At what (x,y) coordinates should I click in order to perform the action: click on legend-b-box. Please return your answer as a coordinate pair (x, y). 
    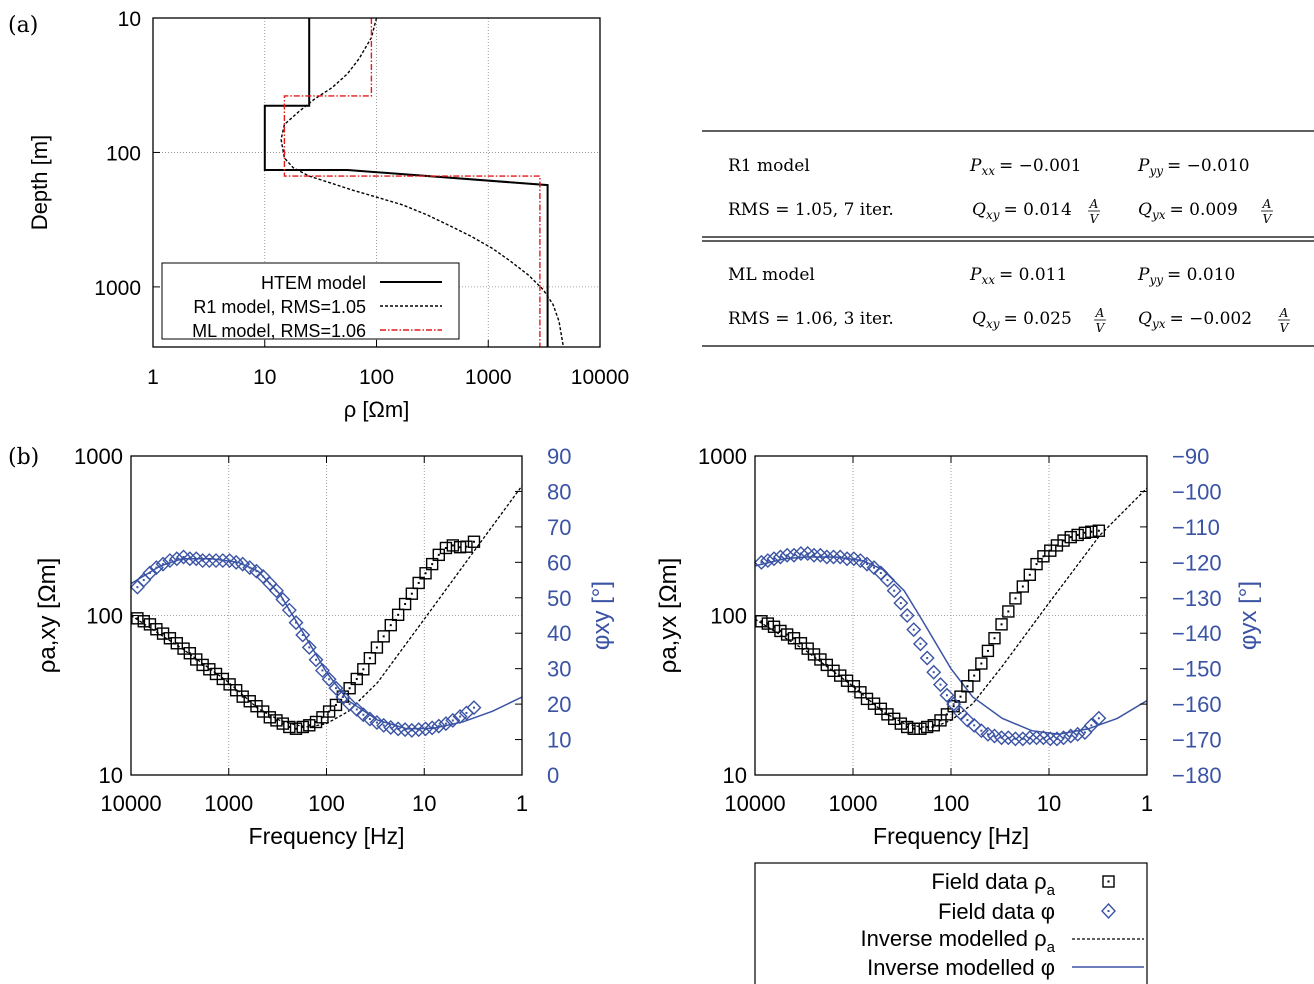
    Looking at the image, I should click on (951, 923).